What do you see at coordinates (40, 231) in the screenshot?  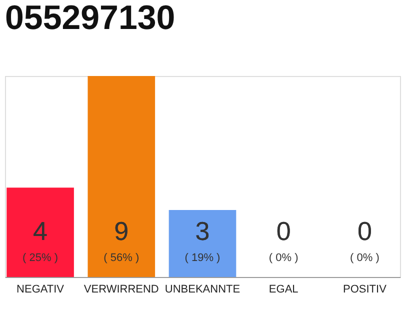 I see `data-label: 4` at bounding box center [40, 231].